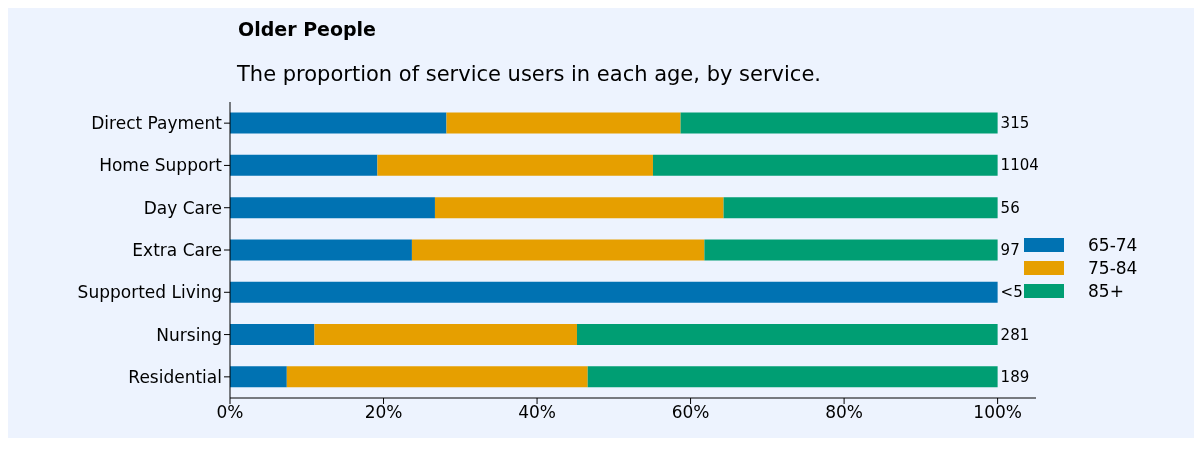  Describe the element at coordinates (230, 412) in the screenshot. I see `x-tick-label: 0%` at that location.